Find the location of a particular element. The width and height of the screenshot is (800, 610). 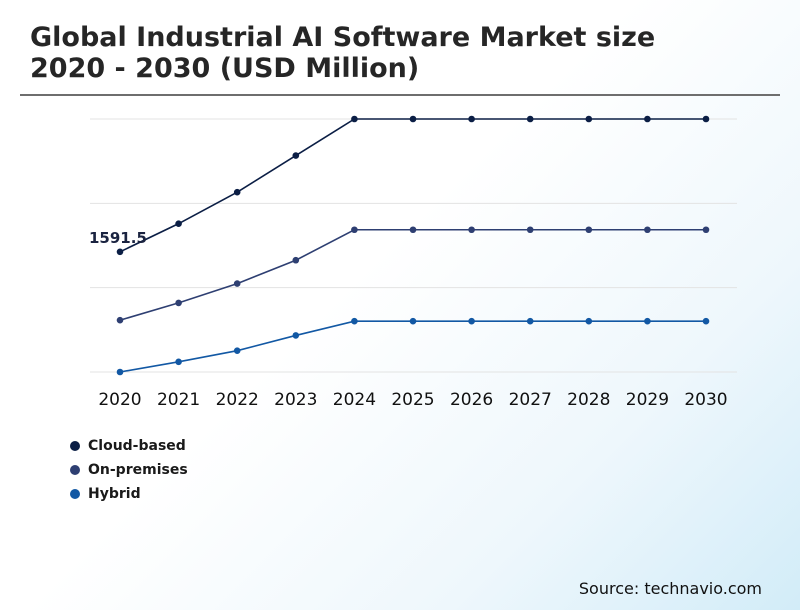

x-tick-label: 2028 is located at coordinates (588, 400).